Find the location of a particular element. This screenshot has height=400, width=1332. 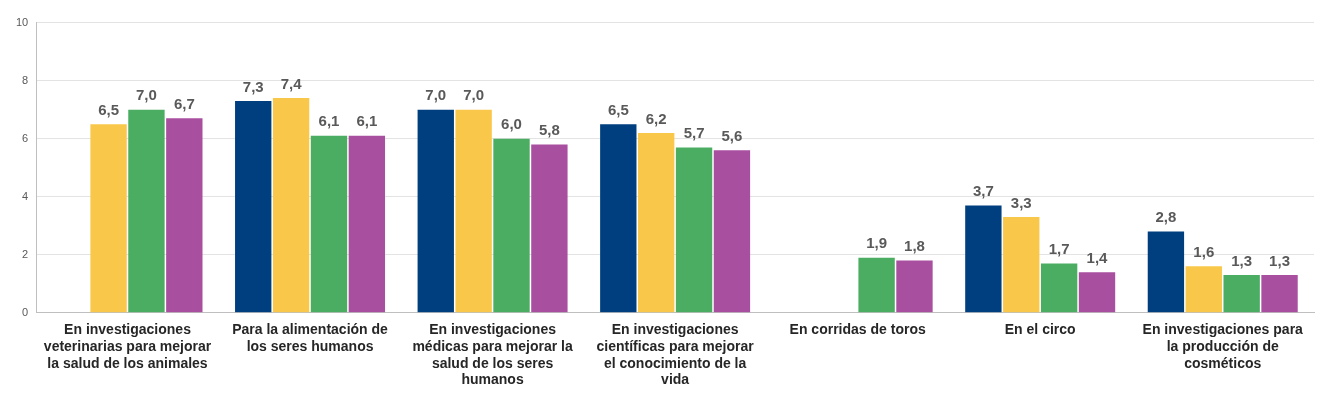

y-tick-label: 8 is located at coordinates (25, 79).